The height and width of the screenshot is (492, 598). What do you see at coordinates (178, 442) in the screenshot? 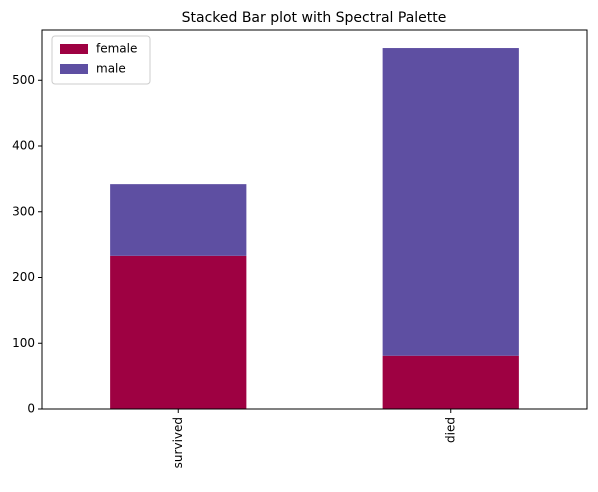
I see `x-tick-label: survived` at bounding box center [178, 442].